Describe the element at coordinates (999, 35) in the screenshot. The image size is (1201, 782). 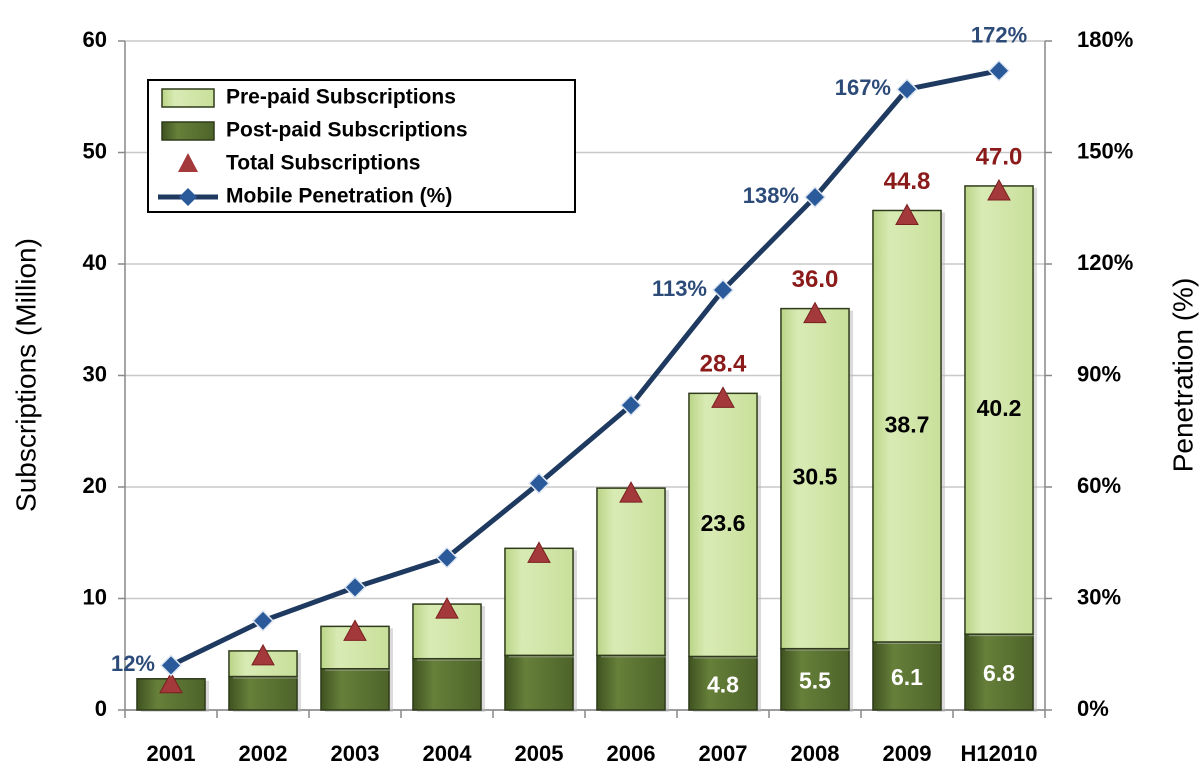
I see `data-label: 172%` at that location.